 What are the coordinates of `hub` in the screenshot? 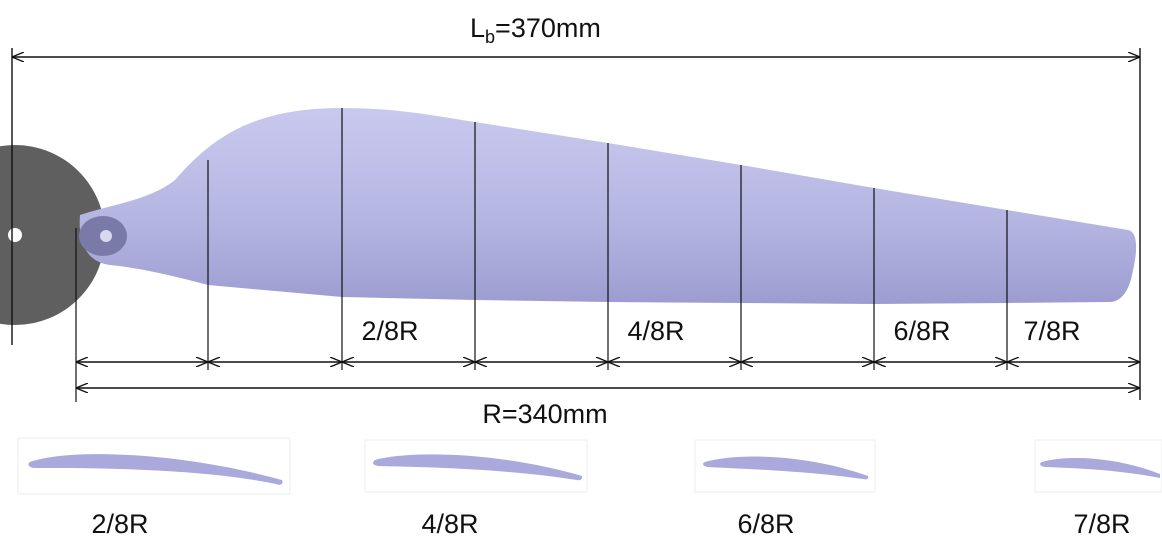 It's located at (52, 235).